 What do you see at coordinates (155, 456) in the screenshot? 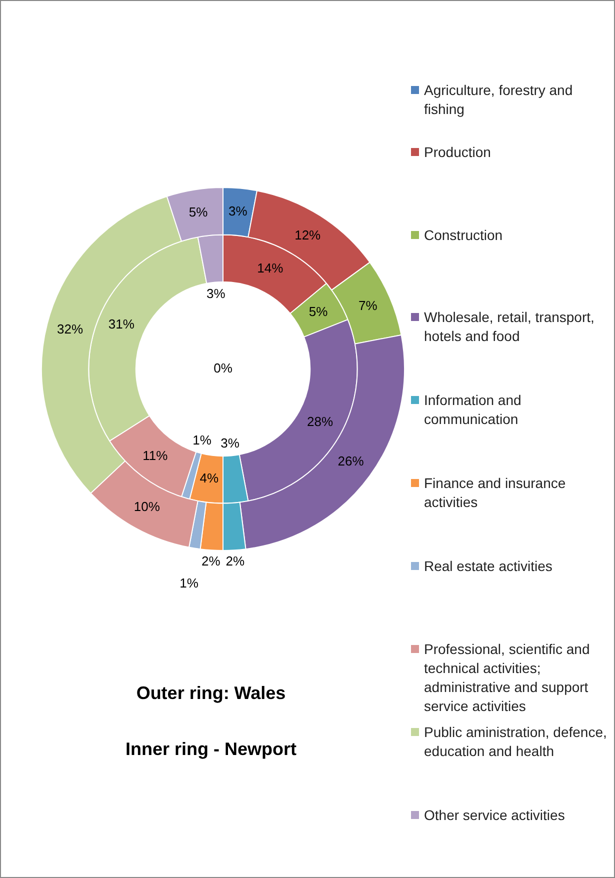
I see `data-label: 11%` at bounding box center [155, 456].